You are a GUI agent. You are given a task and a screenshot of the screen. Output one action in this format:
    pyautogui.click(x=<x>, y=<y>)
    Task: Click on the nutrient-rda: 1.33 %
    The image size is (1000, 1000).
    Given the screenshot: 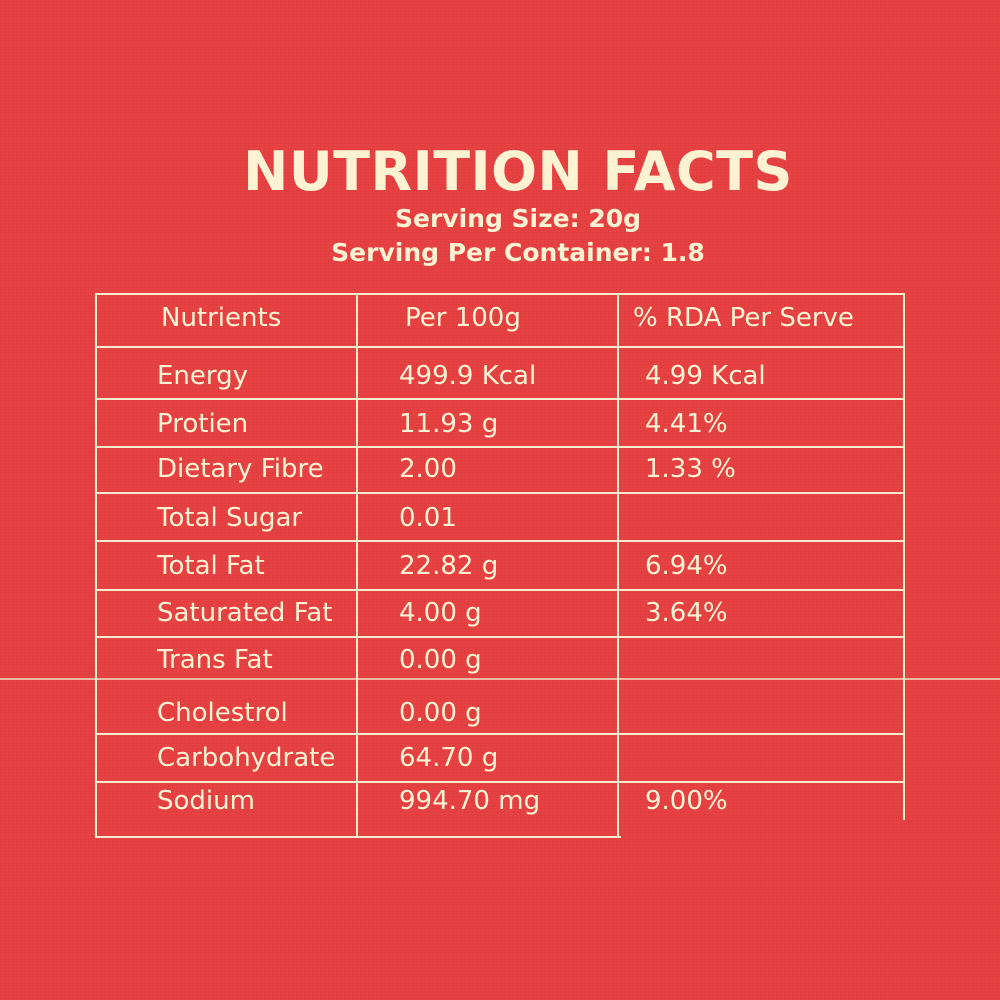 What is the action you would take?
    pyautogui.click(x=690, y=469)
    